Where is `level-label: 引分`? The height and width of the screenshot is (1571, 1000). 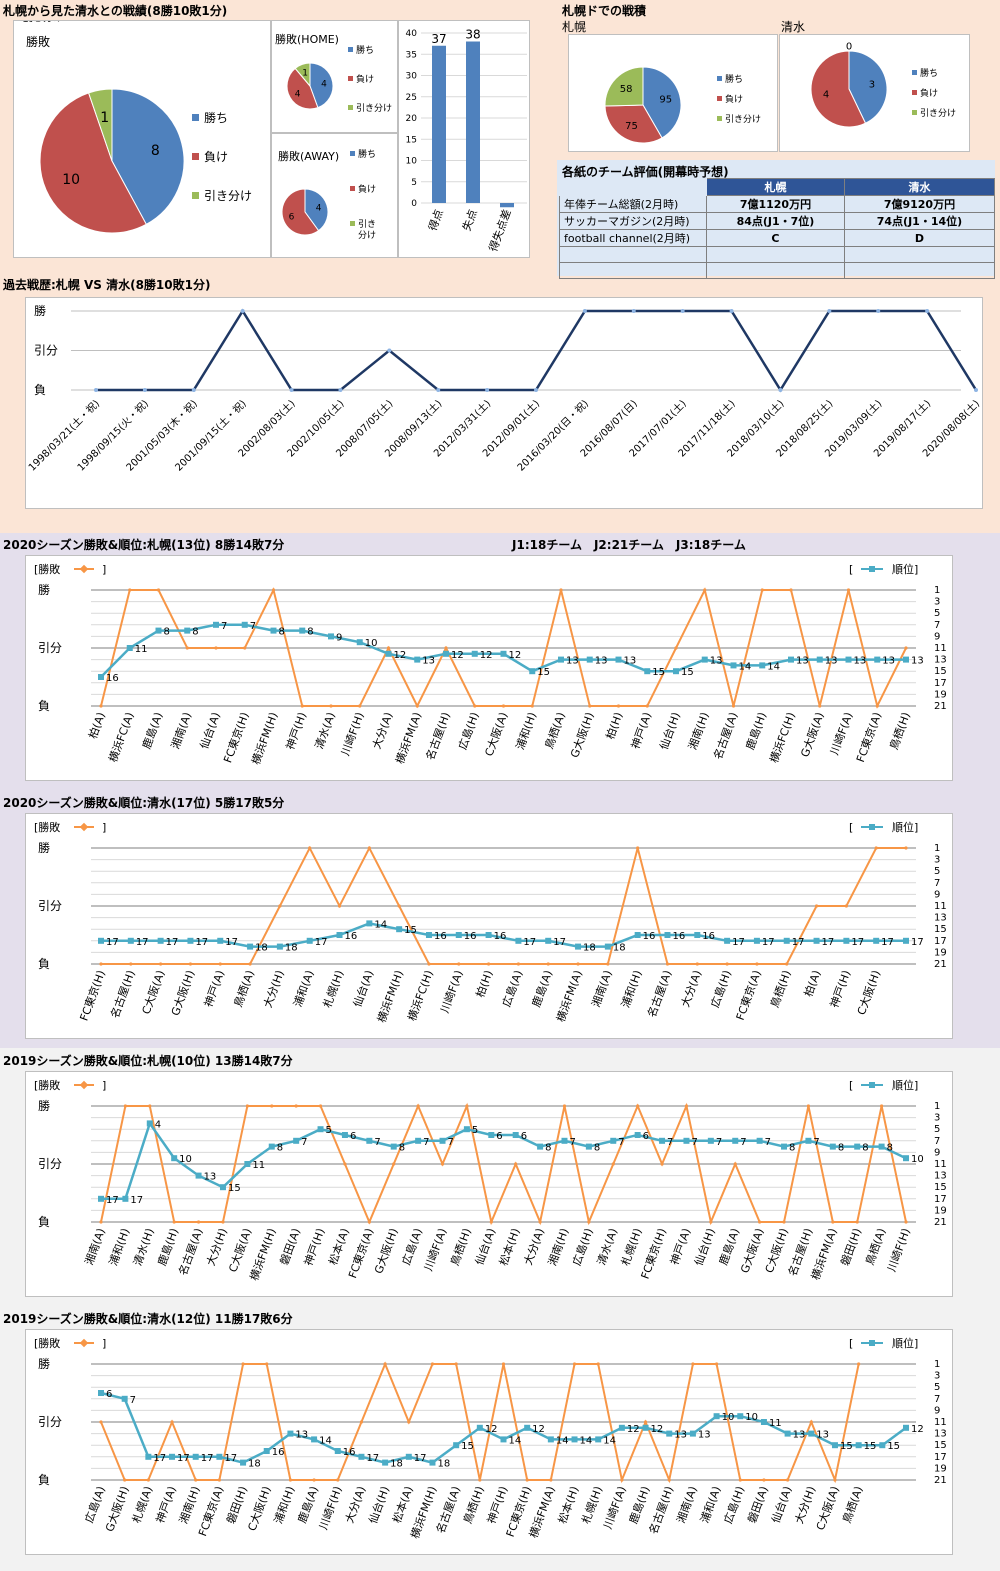
level-label: 引分 is located at coordinates (50, 1422).